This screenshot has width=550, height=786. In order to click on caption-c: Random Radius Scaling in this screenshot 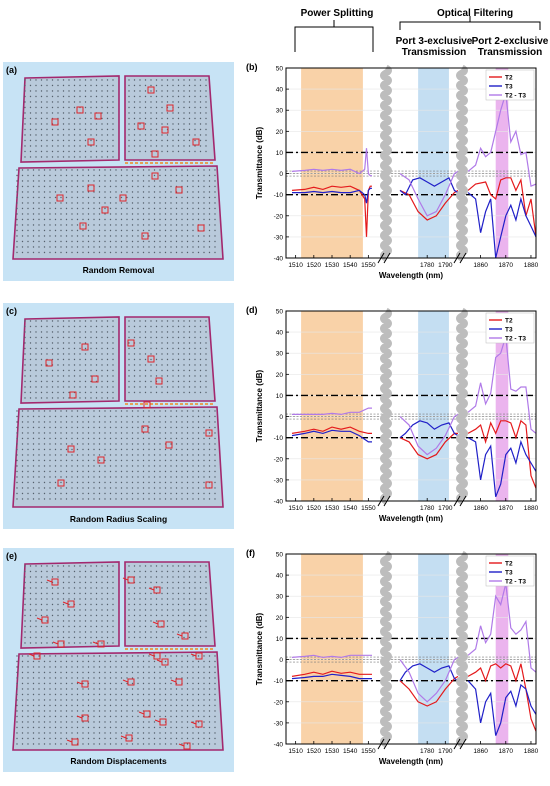, I will do `click(118, 519)`.